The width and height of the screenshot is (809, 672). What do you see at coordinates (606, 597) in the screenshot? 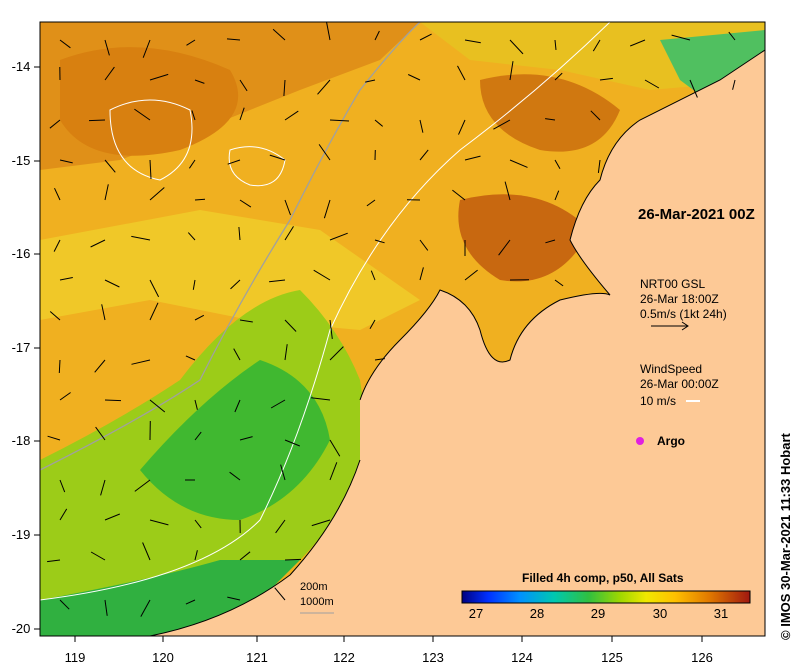
I see `colorbar` at bounding box center [606, 597].